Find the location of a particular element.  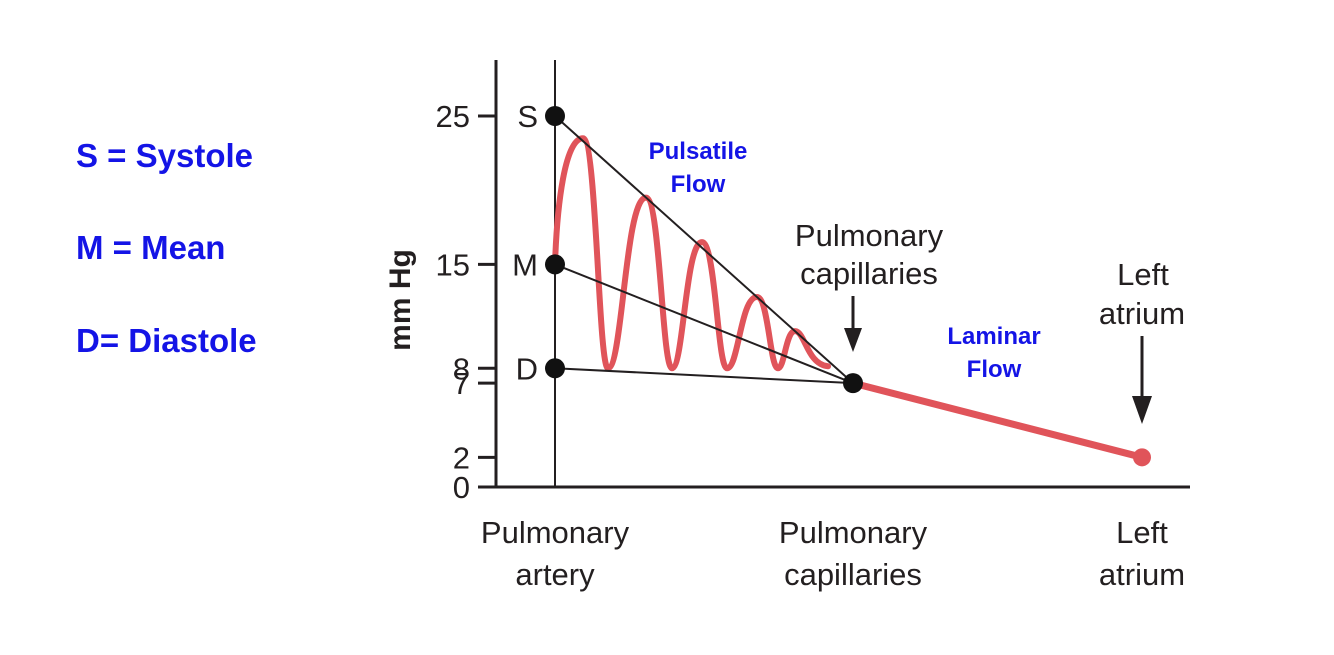

y-tick-label-2: 2 is located at coordinates (461, 457).